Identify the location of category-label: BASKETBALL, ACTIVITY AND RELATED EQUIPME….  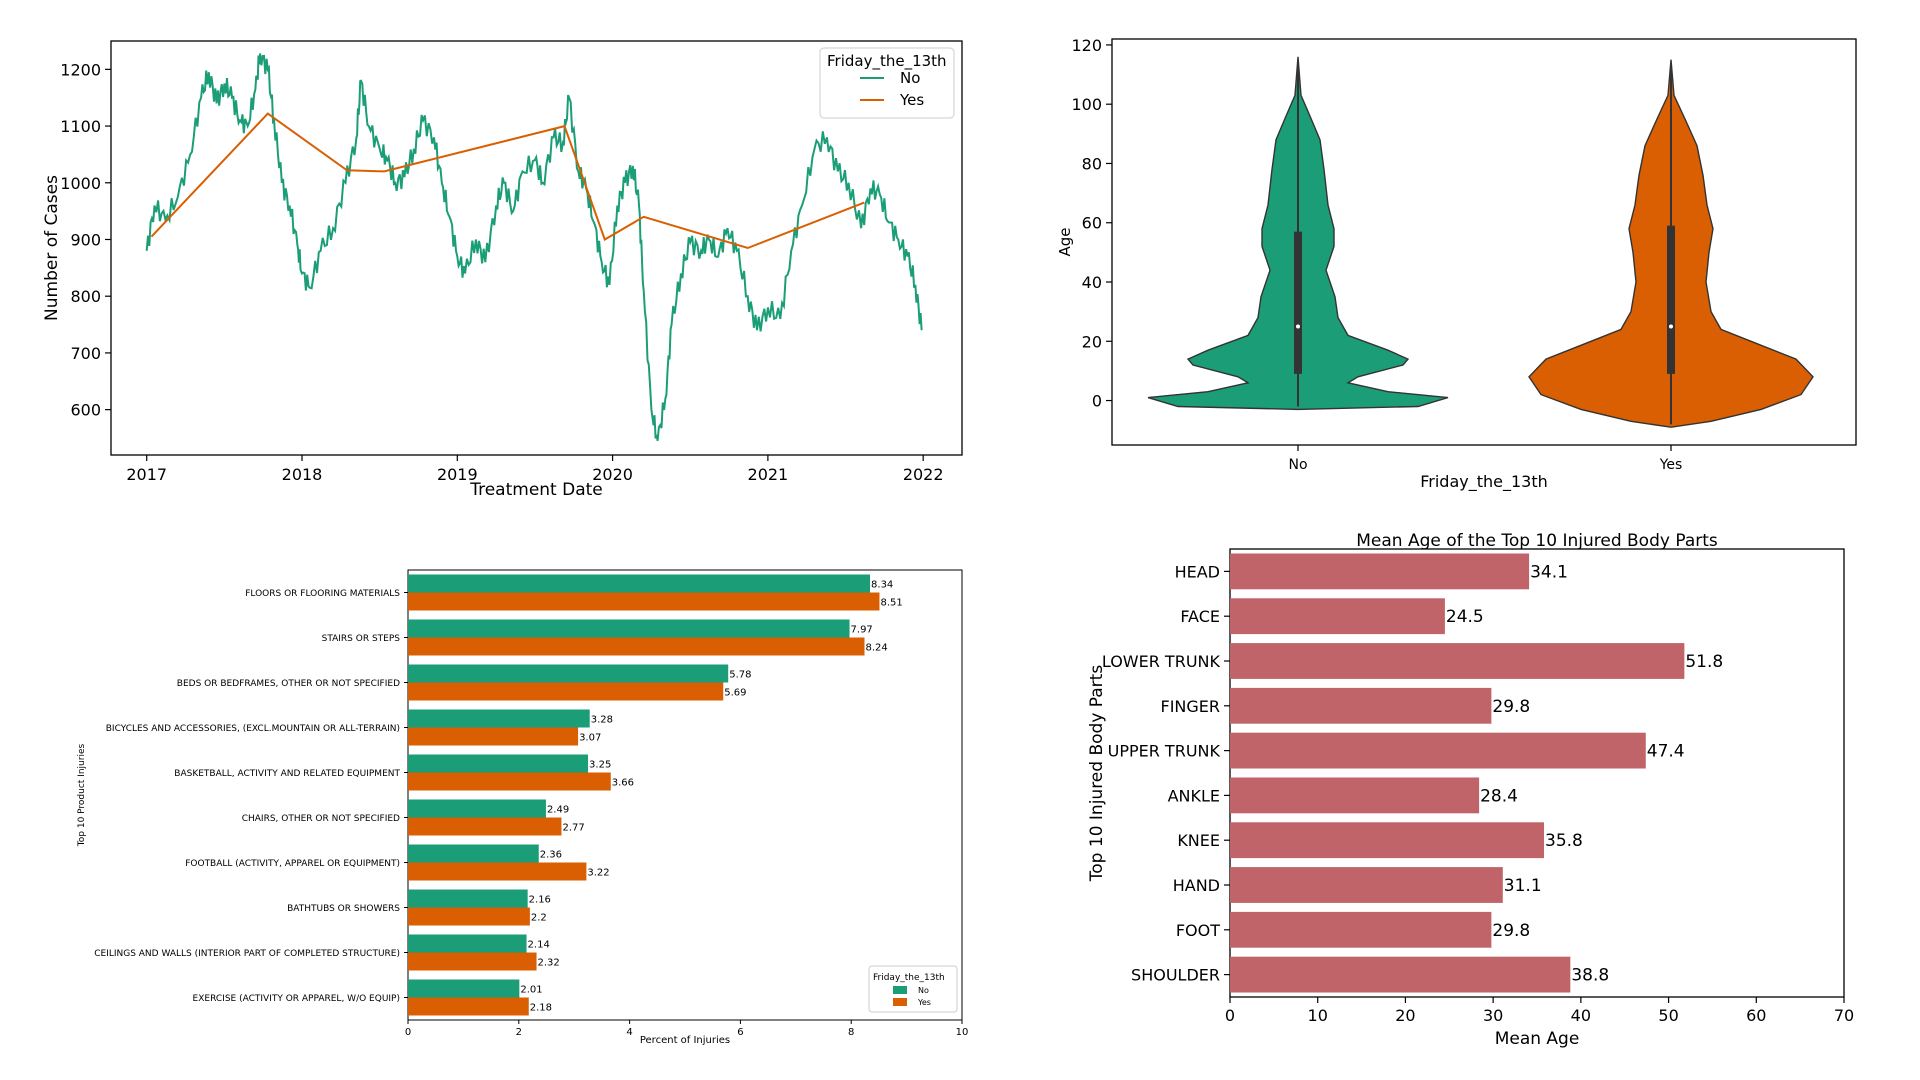
(287, 774).